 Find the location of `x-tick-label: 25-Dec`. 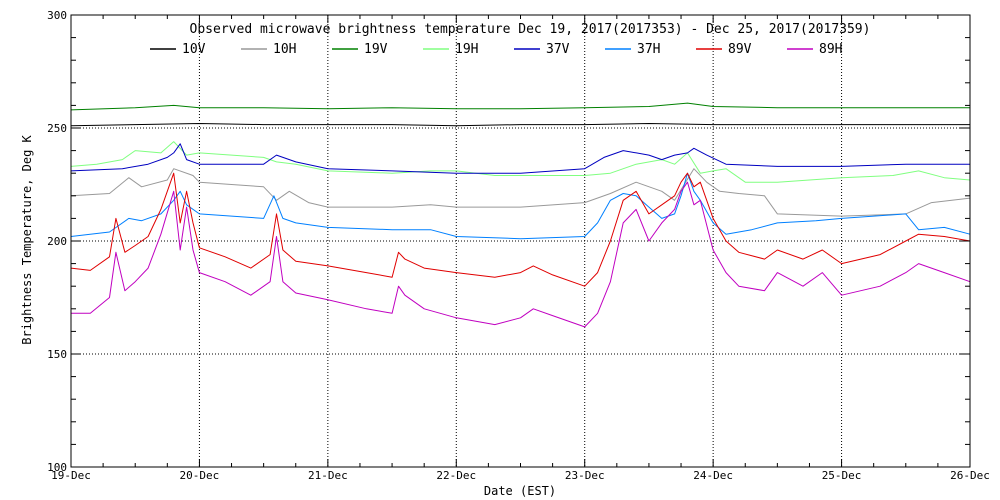

x-tick-label: 25-Dec is located at coordinates (842, 475).